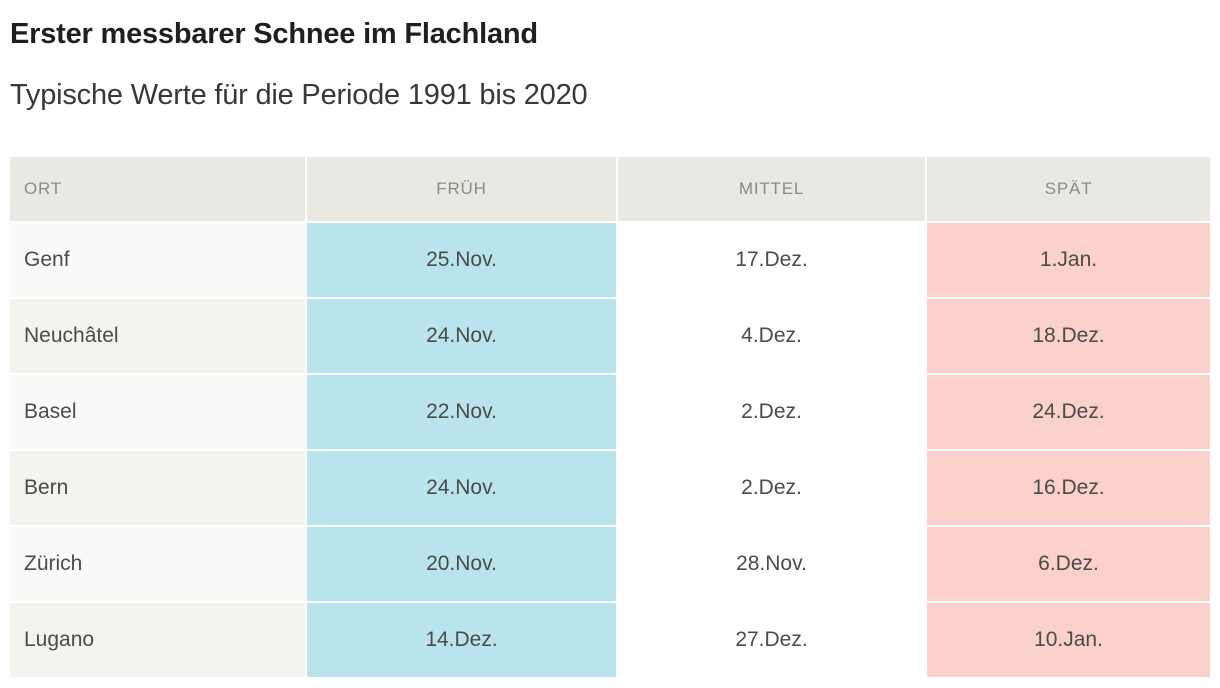 The image size is (1220, 688). Describe the element at coordinates (1068, 189) in the screenshot. I see `column-header-spaet: SPÄT` at that location.